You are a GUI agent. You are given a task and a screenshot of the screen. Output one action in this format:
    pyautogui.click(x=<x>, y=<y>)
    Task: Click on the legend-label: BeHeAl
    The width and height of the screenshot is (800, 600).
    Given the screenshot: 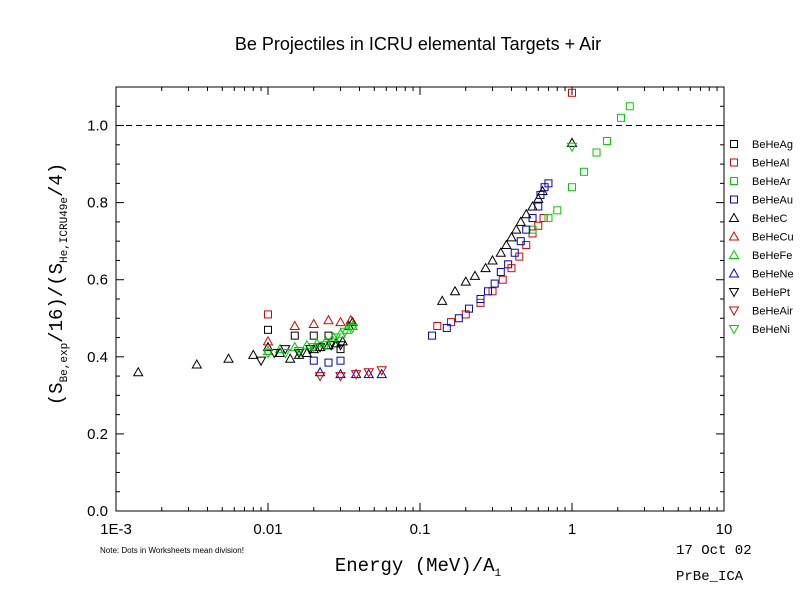 What is the action you would take?
    pyautogui.click(x=770, y=164)
    